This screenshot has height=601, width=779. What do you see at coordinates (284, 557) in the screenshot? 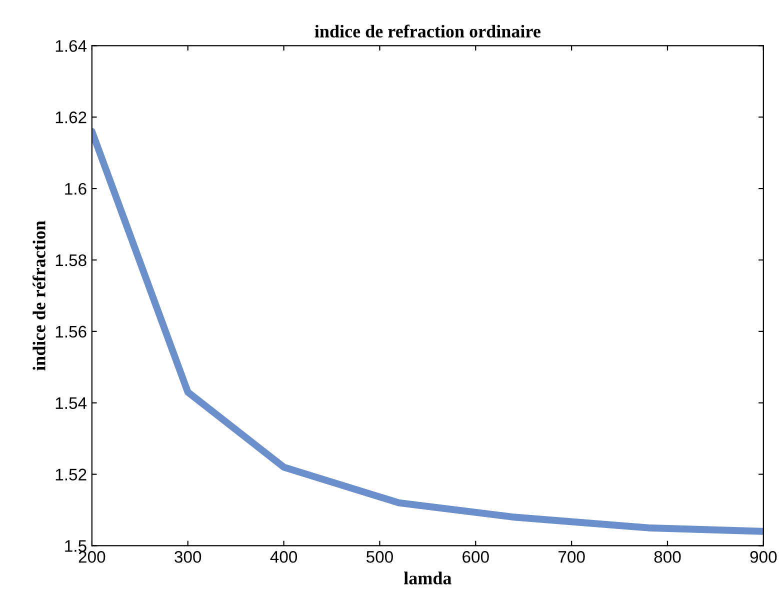
I see `x-tick-label: 400` at bounding box center [284, 557].